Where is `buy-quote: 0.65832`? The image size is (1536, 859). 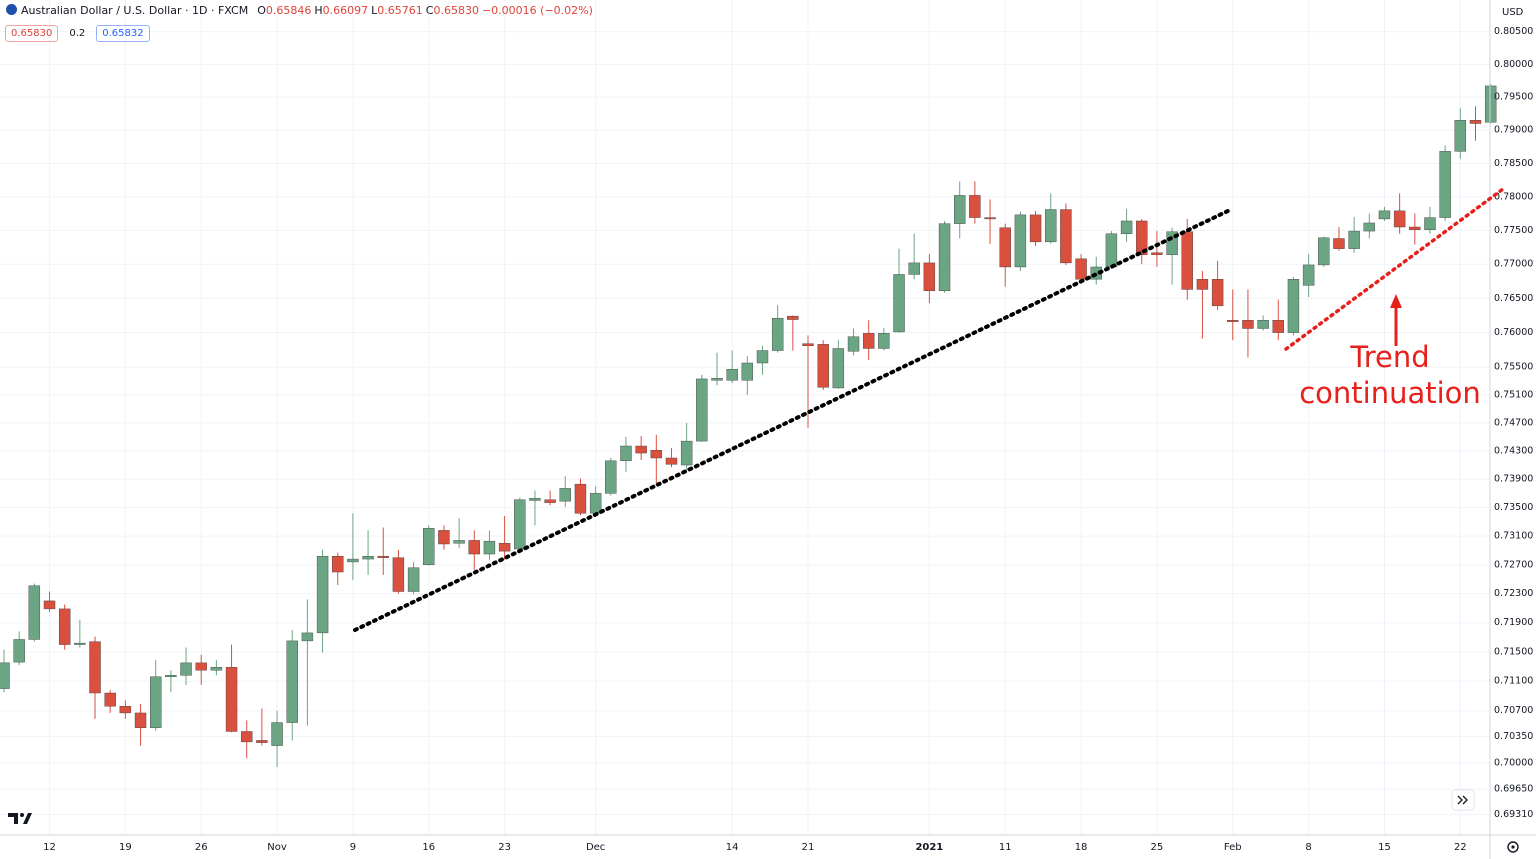
buy-quote: 0.65832 is located at coordinates (123, 33).